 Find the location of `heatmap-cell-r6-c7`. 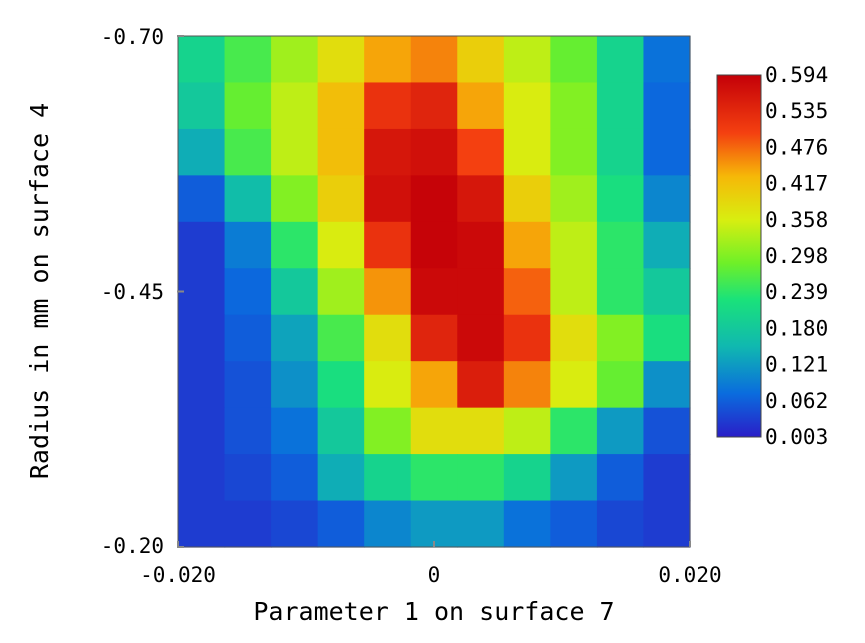

heatmap-cell-r6-c7 is located at coordinates (527, 338).